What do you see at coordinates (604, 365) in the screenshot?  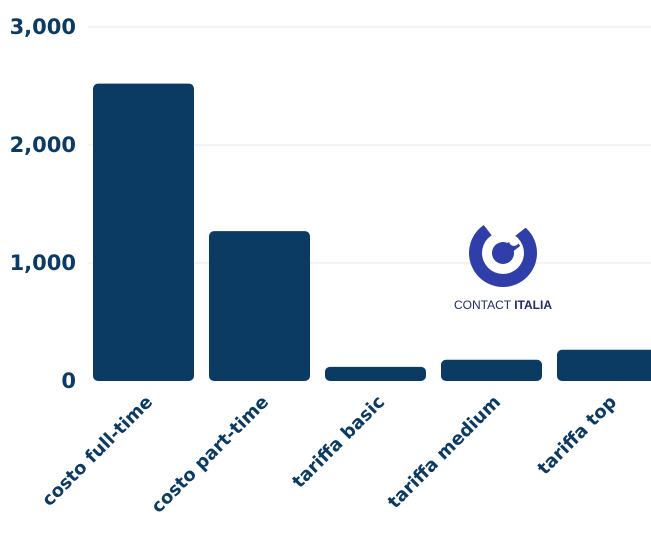 I see `bar-tariffa-top` at bounding box center [604, 365].